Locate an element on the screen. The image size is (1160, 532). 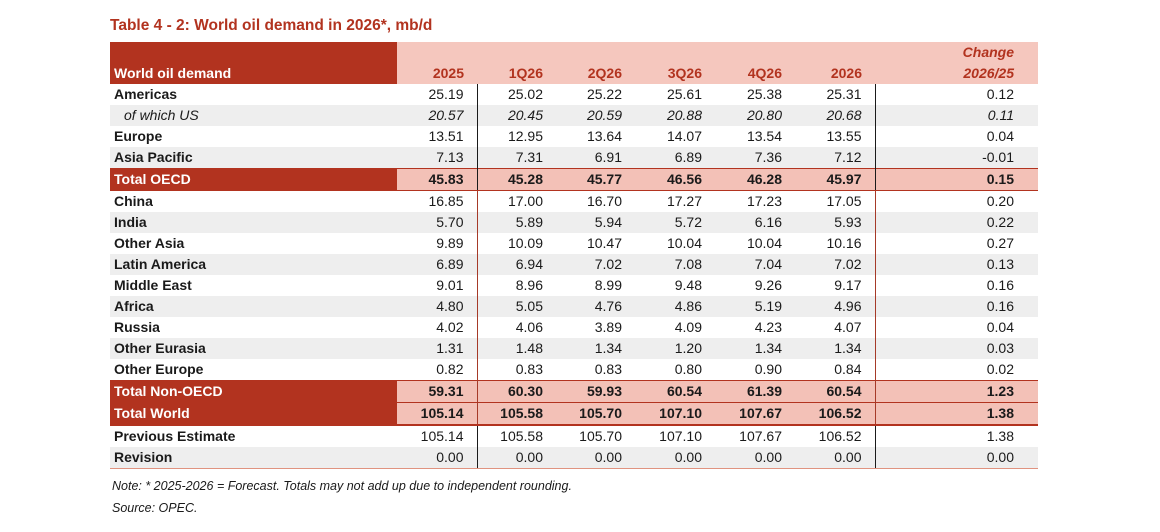
cell-4q26: 25.38 is located at coordinates (755, 94).